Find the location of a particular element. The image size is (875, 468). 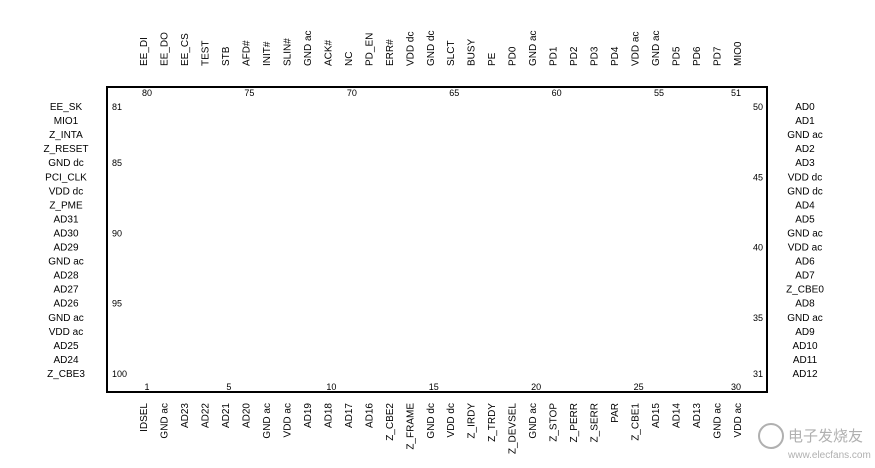

bottom-pin-label: AD20 is located at coordinates (246, 415).